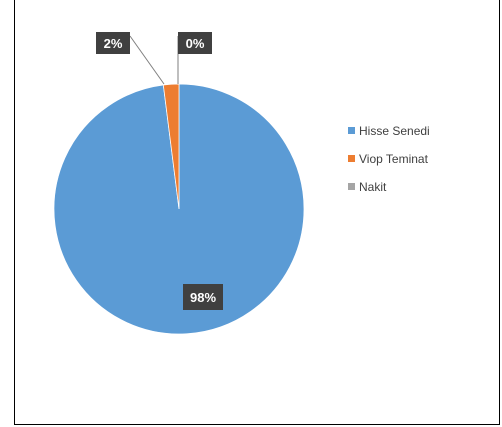  I want to click on data-label-viop-teminat: 2%, so click(113, 43).